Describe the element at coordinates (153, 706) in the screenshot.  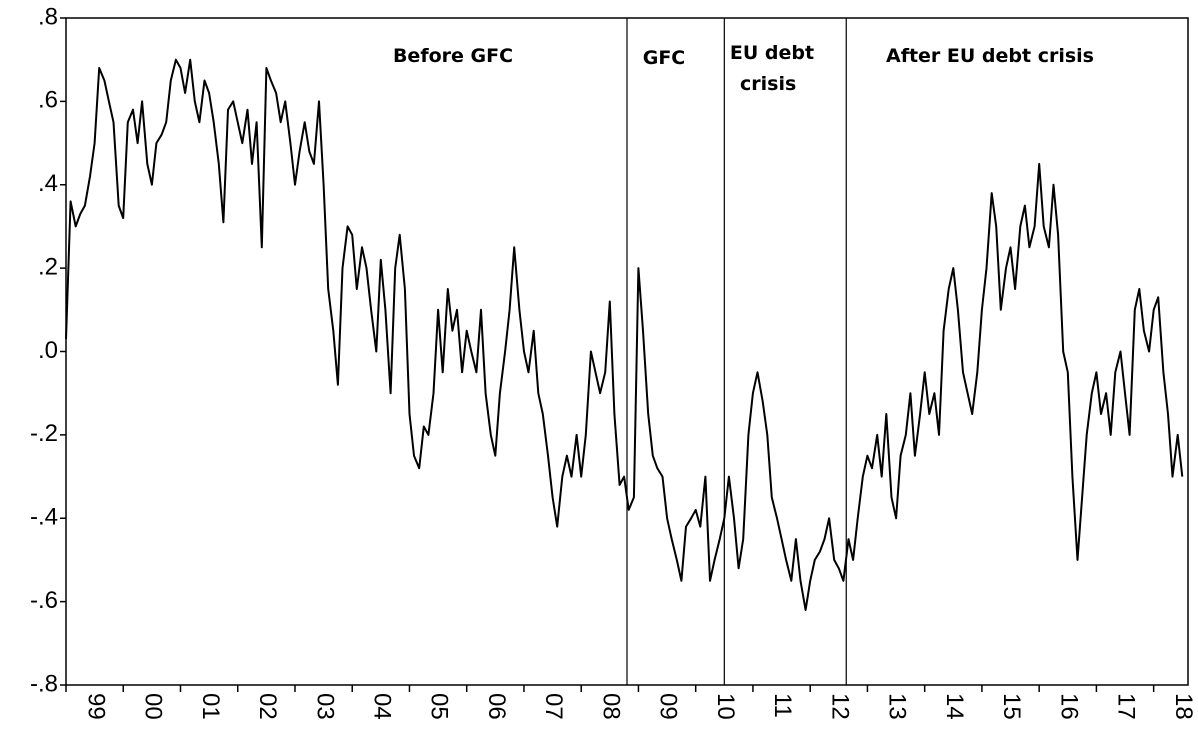
I see `x-tick-label: 00` at that location.